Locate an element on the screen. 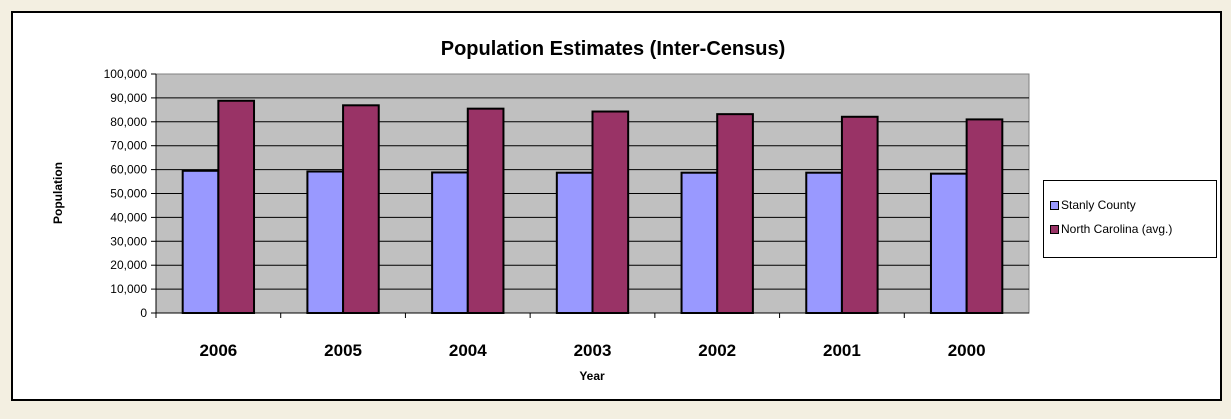 The width and height of the screenshot is (1231, 419). y-tick-label: 90,000 is located at coordinates (128, 98).